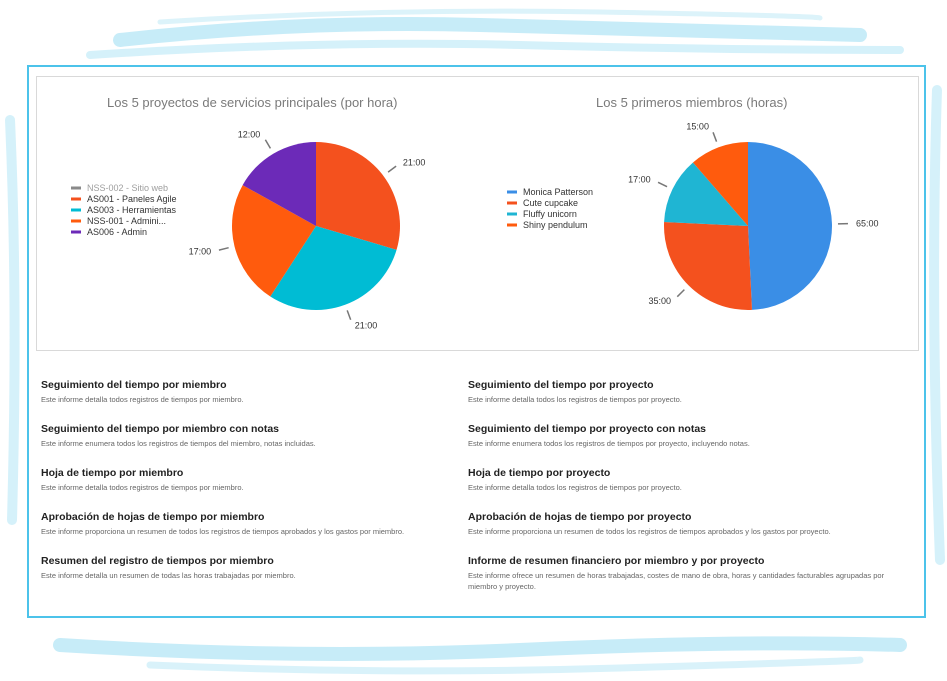 This screenshot has width=947, height=681. I want to click on slice-label: 65:00, so click(867, 223).